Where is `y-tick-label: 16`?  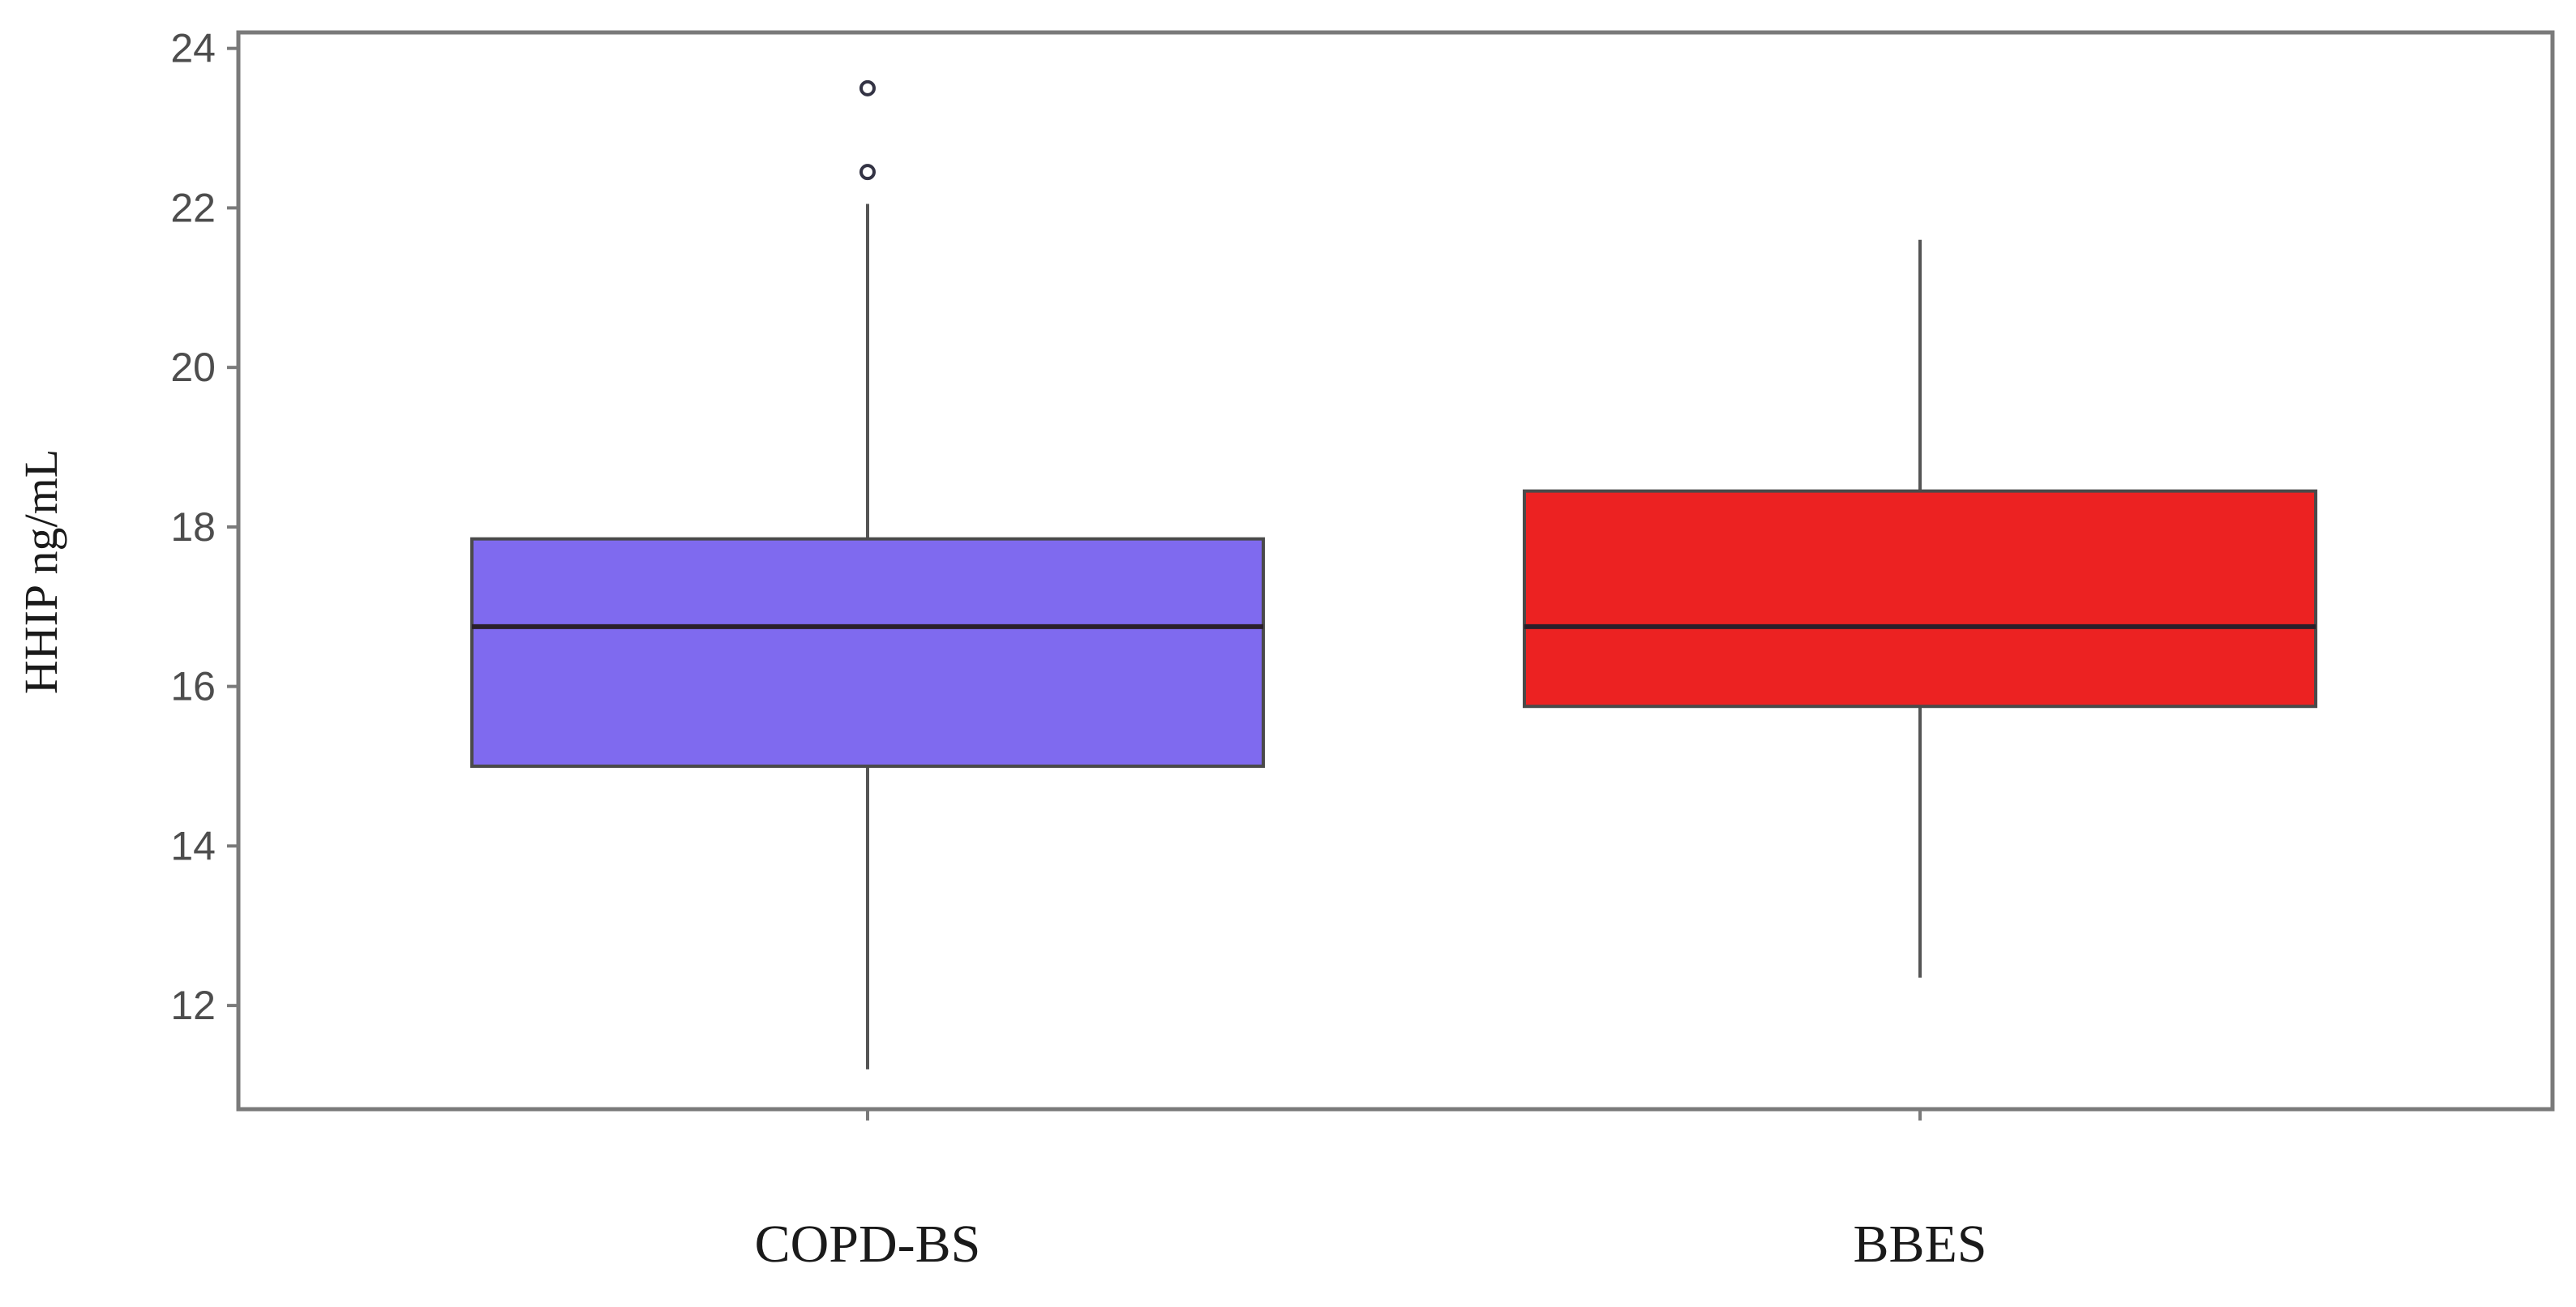
y-tick-label: 16 is located at coordinates (193, 686).